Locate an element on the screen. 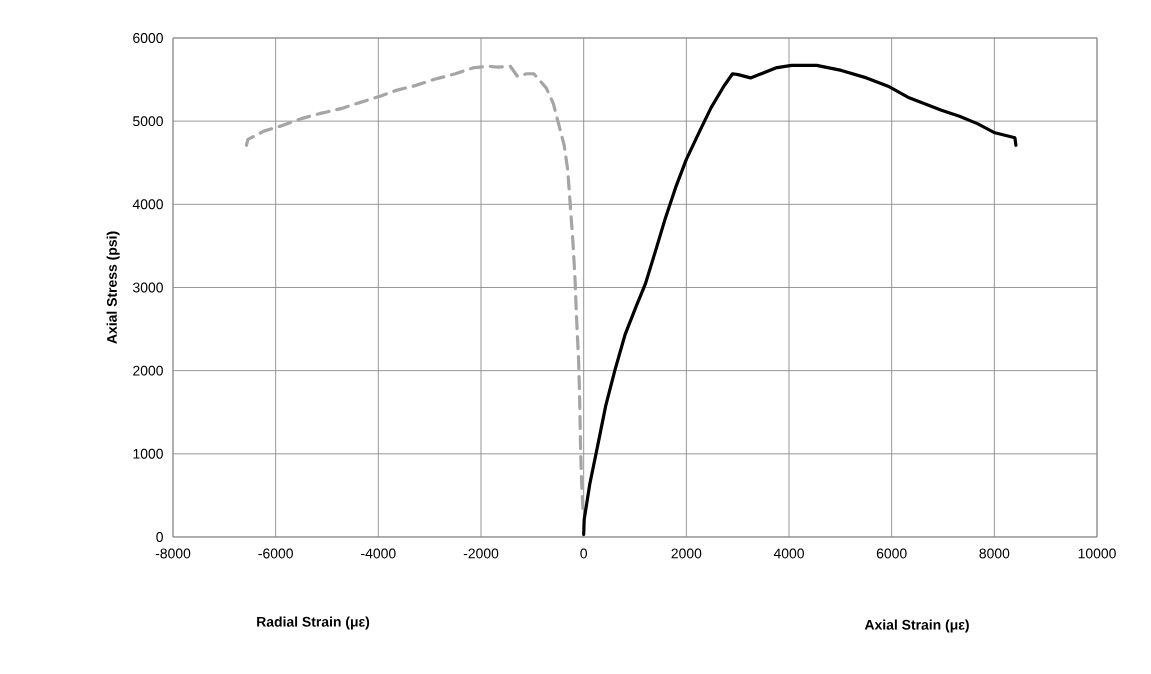  x-axis-title: Radial Strain (με) is located at coordinates (313, 623).